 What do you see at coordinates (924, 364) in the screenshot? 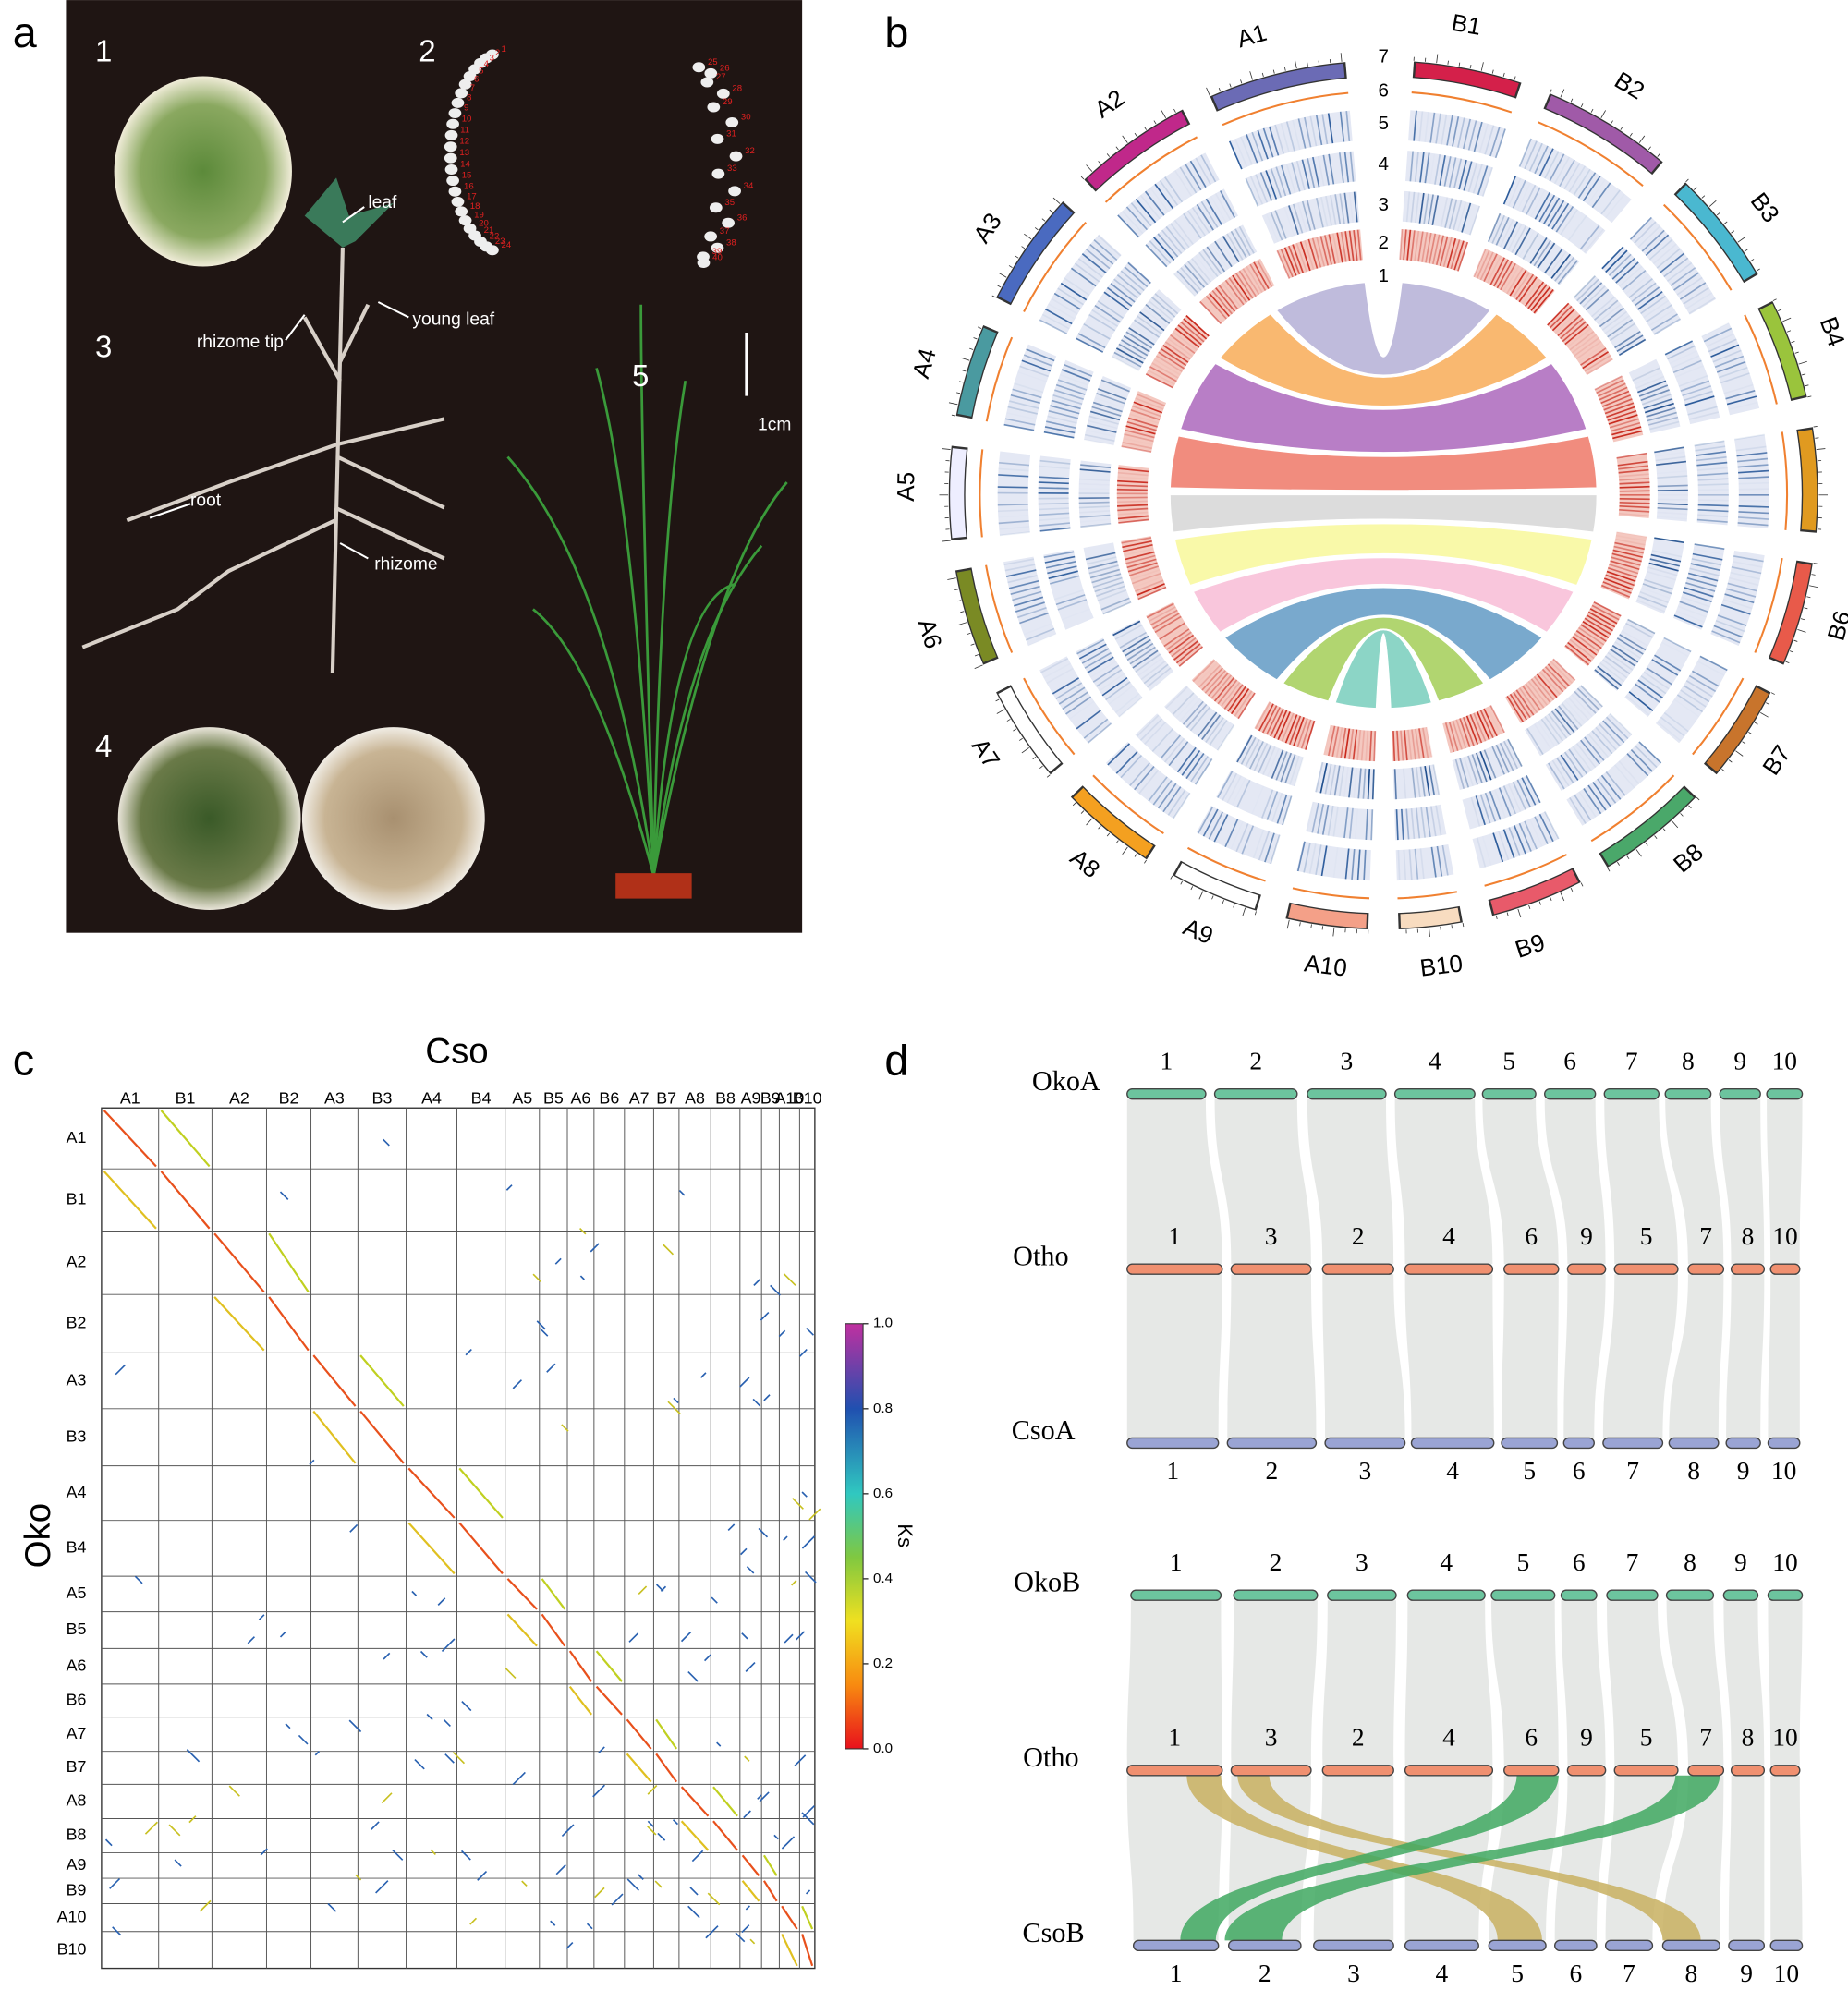
I see `chromosome-label: A4` at bounding box center [924, 364].